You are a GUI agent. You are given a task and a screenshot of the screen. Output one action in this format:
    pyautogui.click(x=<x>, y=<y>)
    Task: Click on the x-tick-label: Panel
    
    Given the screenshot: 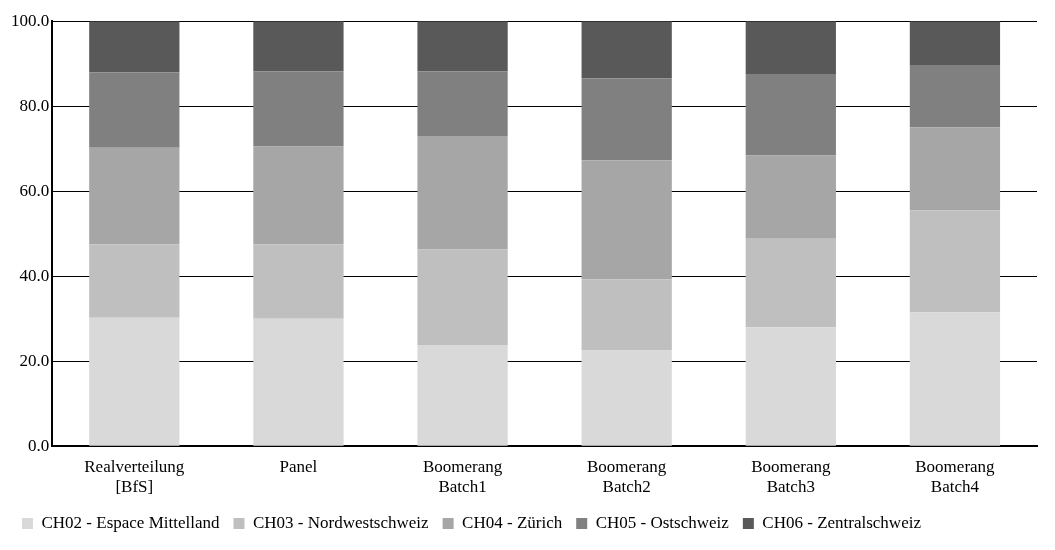 What is the action you would take?
    pyautogui.click(x=298, y=466)
    